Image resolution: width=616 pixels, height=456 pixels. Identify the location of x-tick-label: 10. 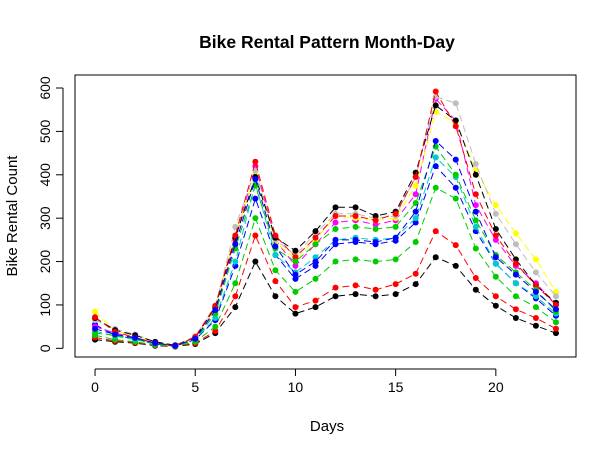
(296, 387).